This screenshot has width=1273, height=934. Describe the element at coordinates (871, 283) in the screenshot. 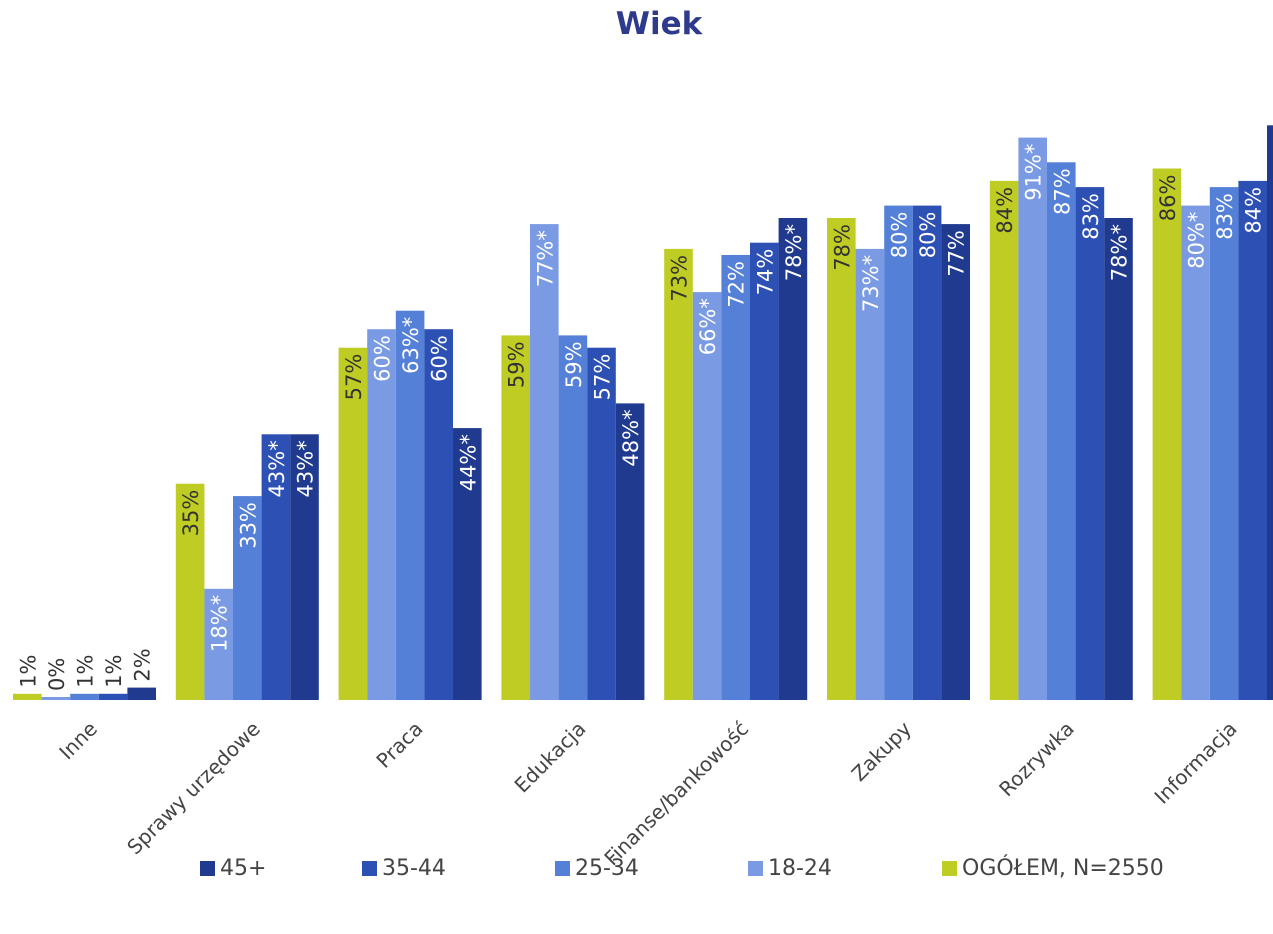

I see `data-label-zakupy-18-24: 73%*` at that location.